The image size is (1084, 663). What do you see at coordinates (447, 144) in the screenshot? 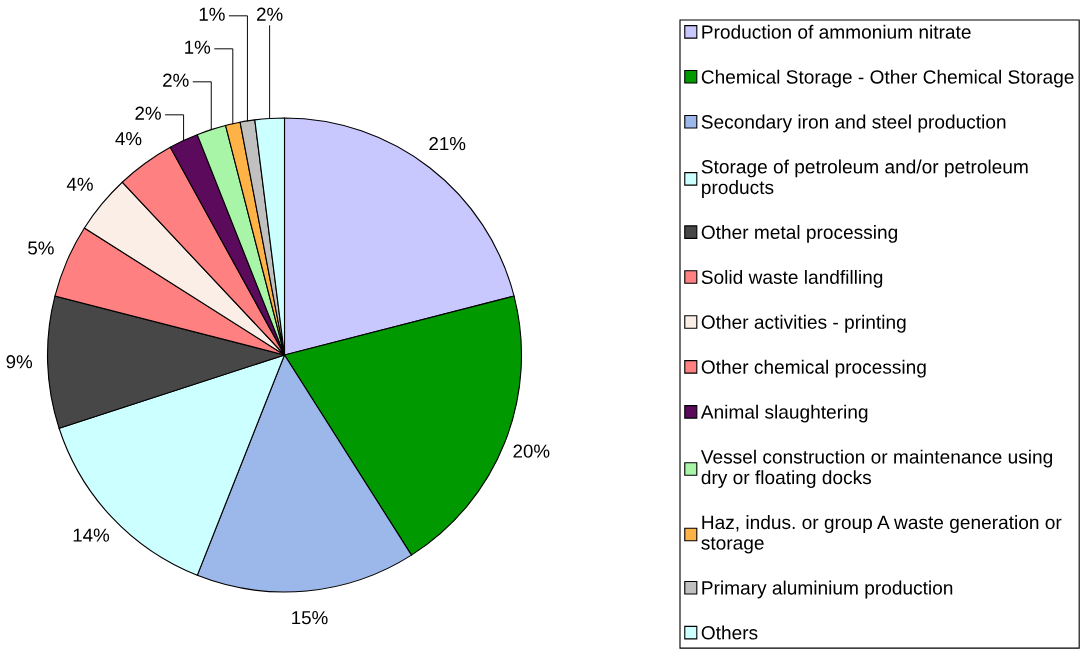
I see `data-label: 21%` at bounding box center [447, 144].